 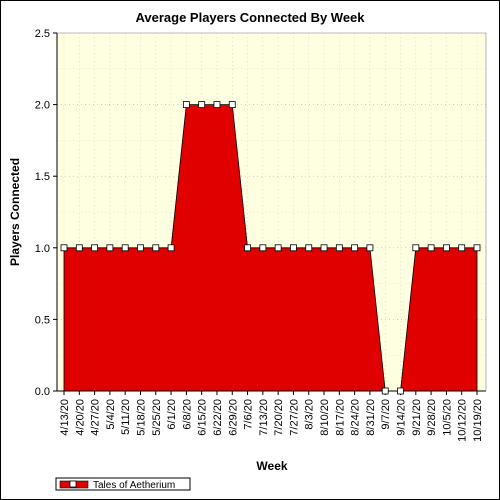 What do you see at coordinates (356, 417) in the screenshot?
I see `x-tick-label: 8/24/20` at bounding box center [356, 417].